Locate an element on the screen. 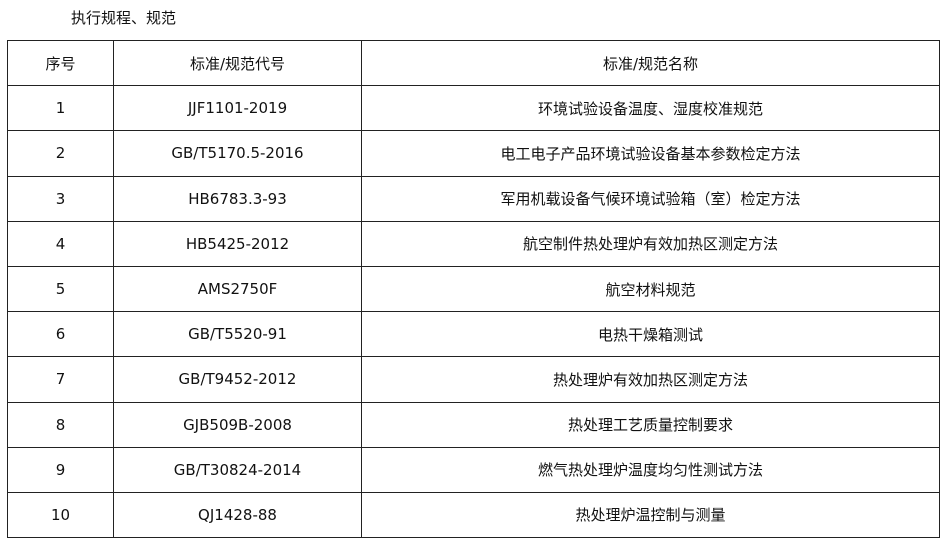 Image resolution: width=950 pixels, height=552 pixels. header-index: 序号 is located at coordinates (60, 63).